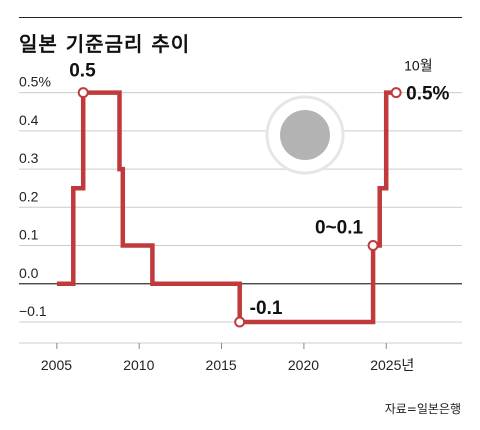 The width and height of the screenshot is (480, 430). Describe the element at coordinates (392, 365) in the screenshot. I see `x-tick-label-4: 2025년` at that location.